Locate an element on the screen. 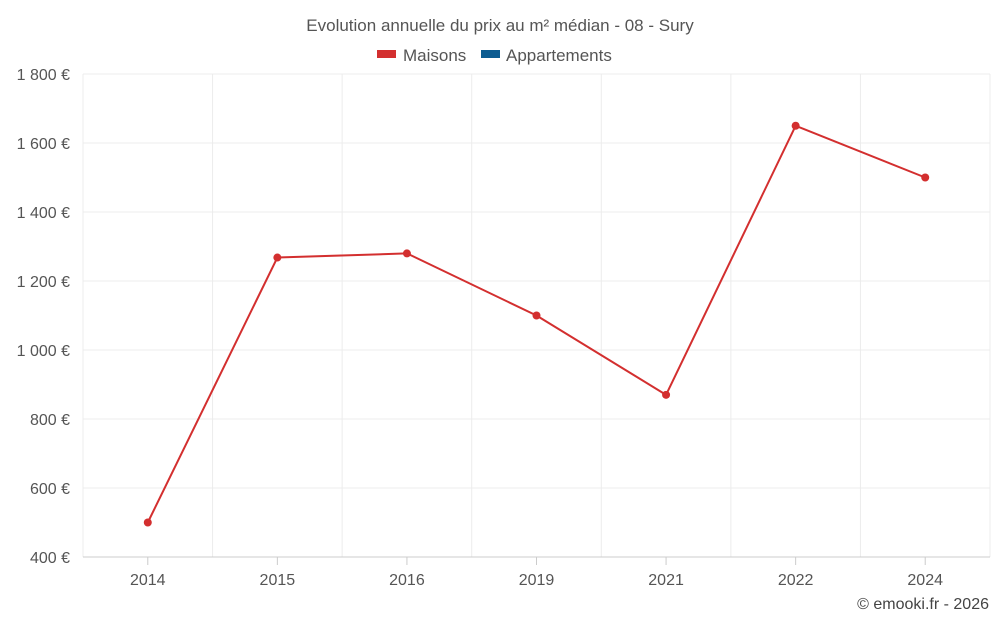 This screenshot has width=1000, height=625. x-tick-label: 2015 is located at coordinates (278, 580).